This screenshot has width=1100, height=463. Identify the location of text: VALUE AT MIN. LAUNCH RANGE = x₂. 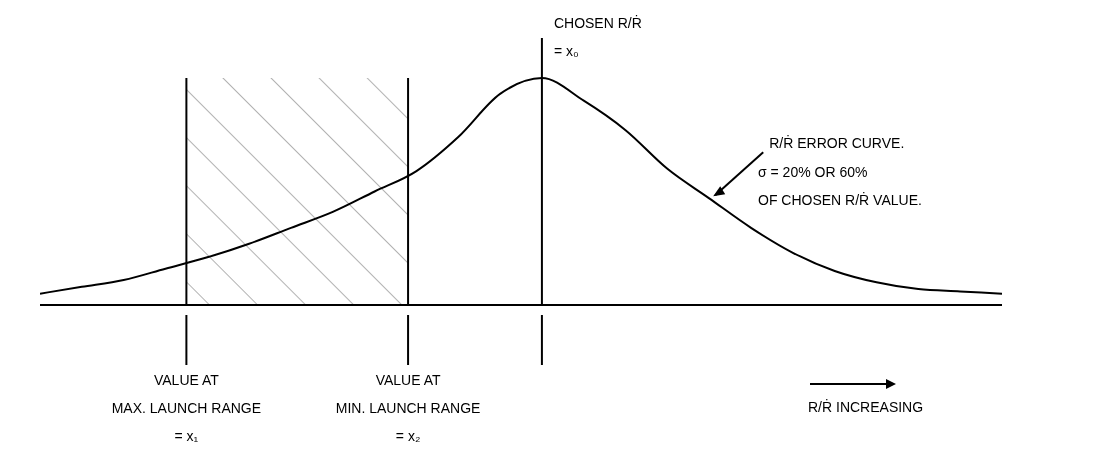
(408, 408).